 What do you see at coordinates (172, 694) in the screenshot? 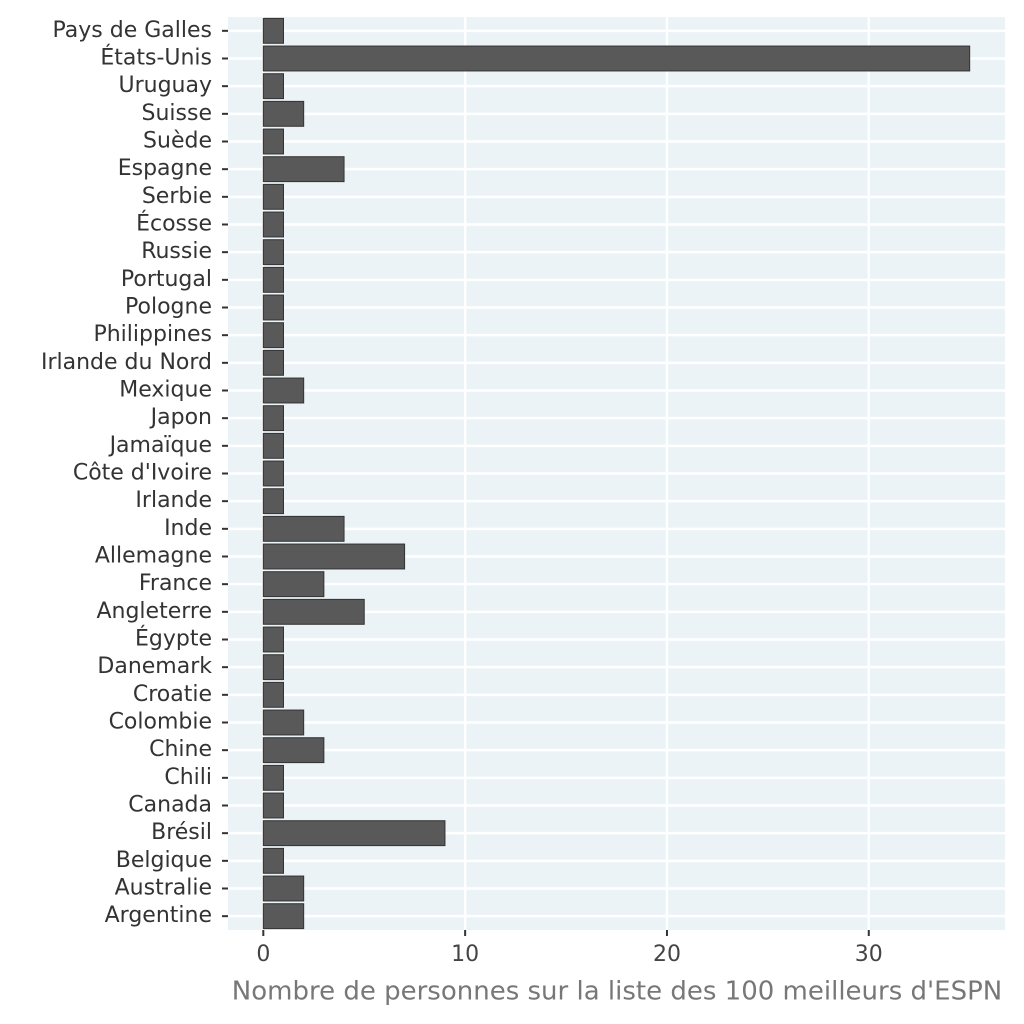
I see `y-tick-label: Croatie` at bounding box center [172, 694].